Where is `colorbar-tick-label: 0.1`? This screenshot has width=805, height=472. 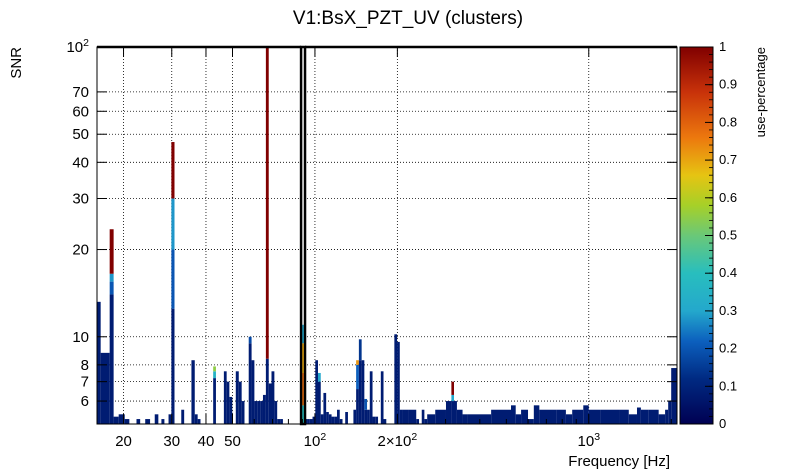 colorbar-tick-label: 0.1 is located at coordinates (728, 385).